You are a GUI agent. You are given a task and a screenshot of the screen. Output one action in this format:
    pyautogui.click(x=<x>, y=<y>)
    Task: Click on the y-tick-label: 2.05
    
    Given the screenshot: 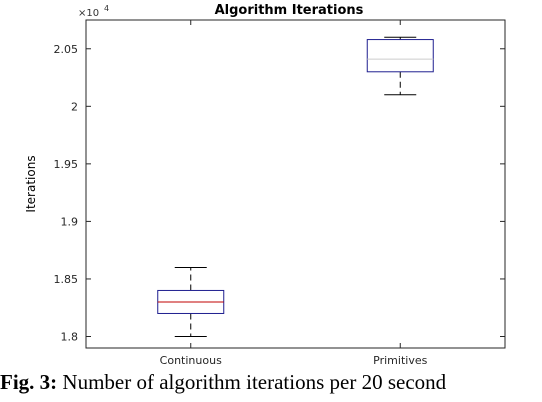 What is the action you would take?
    pyautogui.click(x=66, y=49)
    